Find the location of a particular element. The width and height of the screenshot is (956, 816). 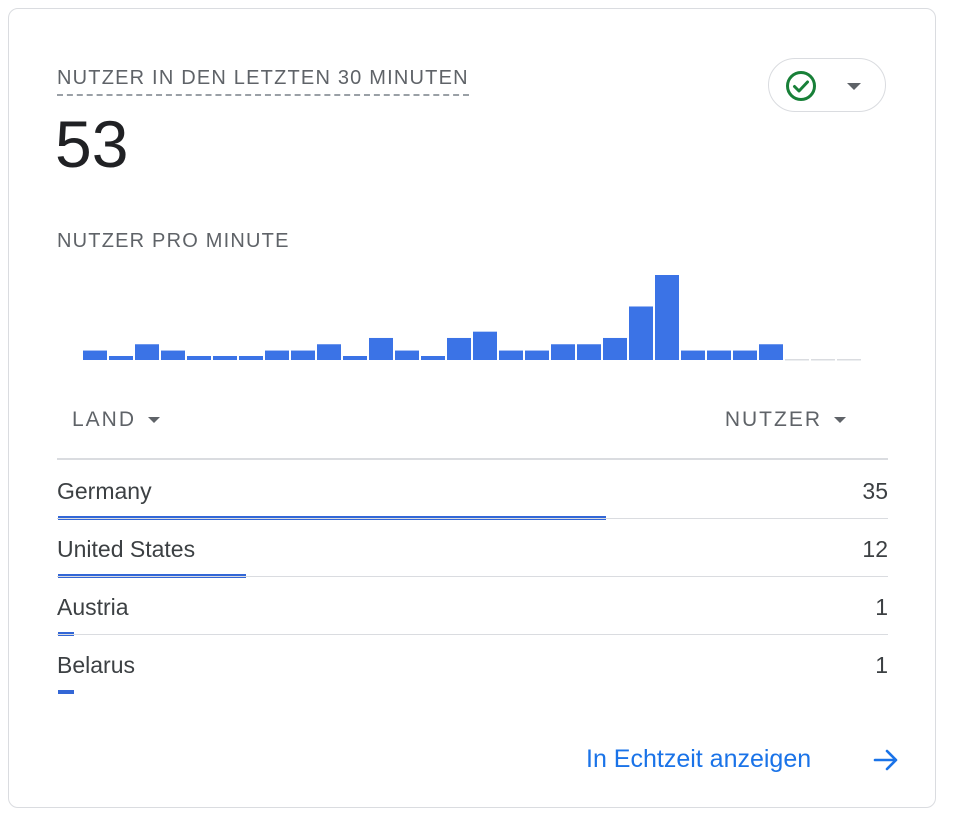

table-row: Austria 1 is located at coordinates (472, 606).